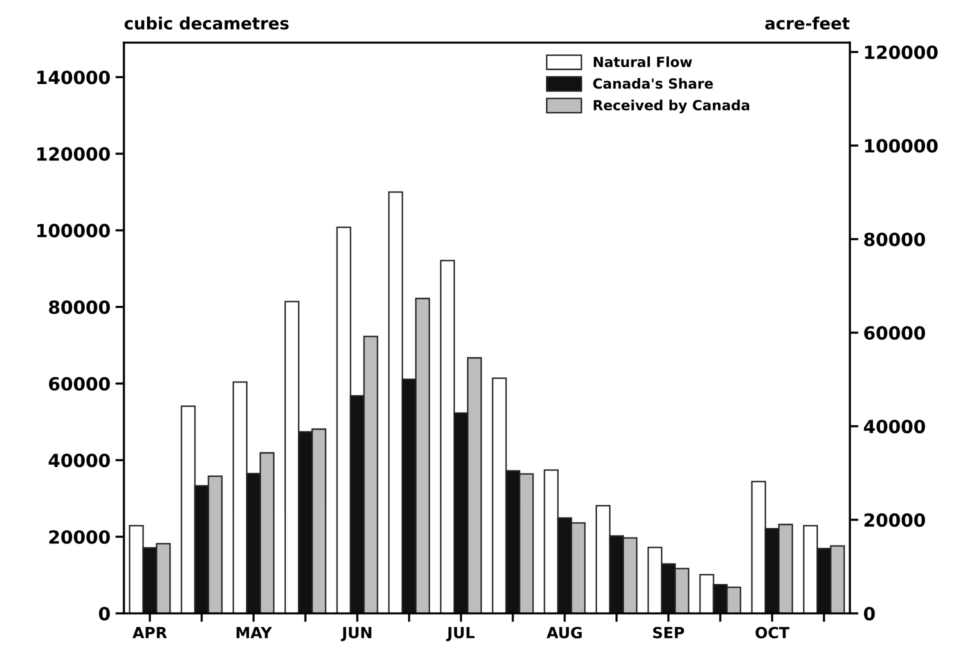 This screenshot has height=656, width=968. I want to click on x-tick-label: JUL, so click(460, 634).